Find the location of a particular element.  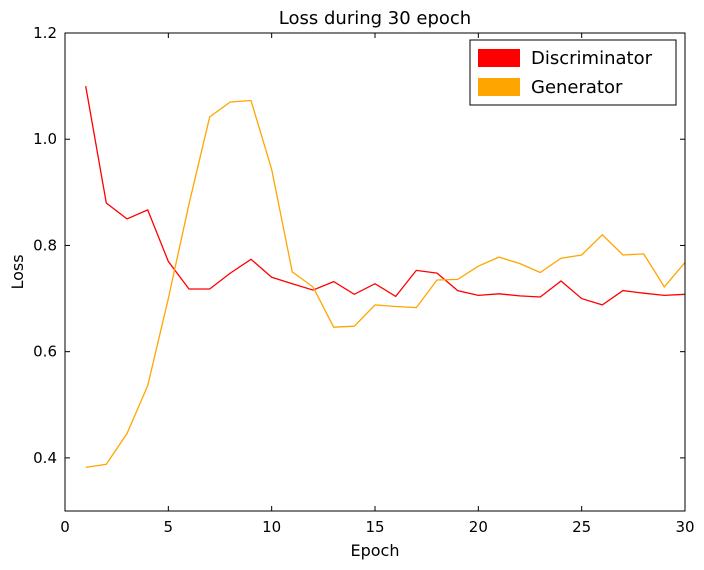

legend-swatch-generator is located at coordinates (499, 87).